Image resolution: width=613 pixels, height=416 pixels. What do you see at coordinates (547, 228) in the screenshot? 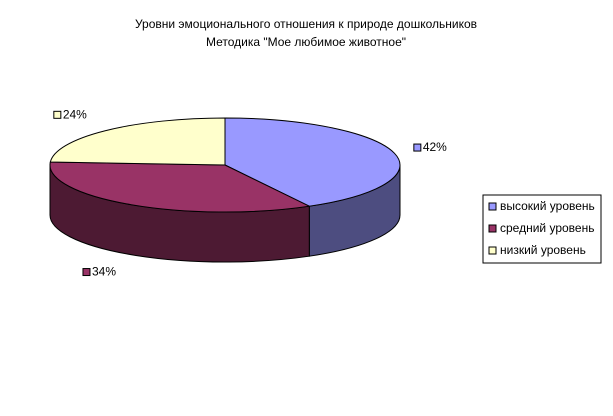
I see `legend-label: средний уровень` at bounding box center [547, 228].